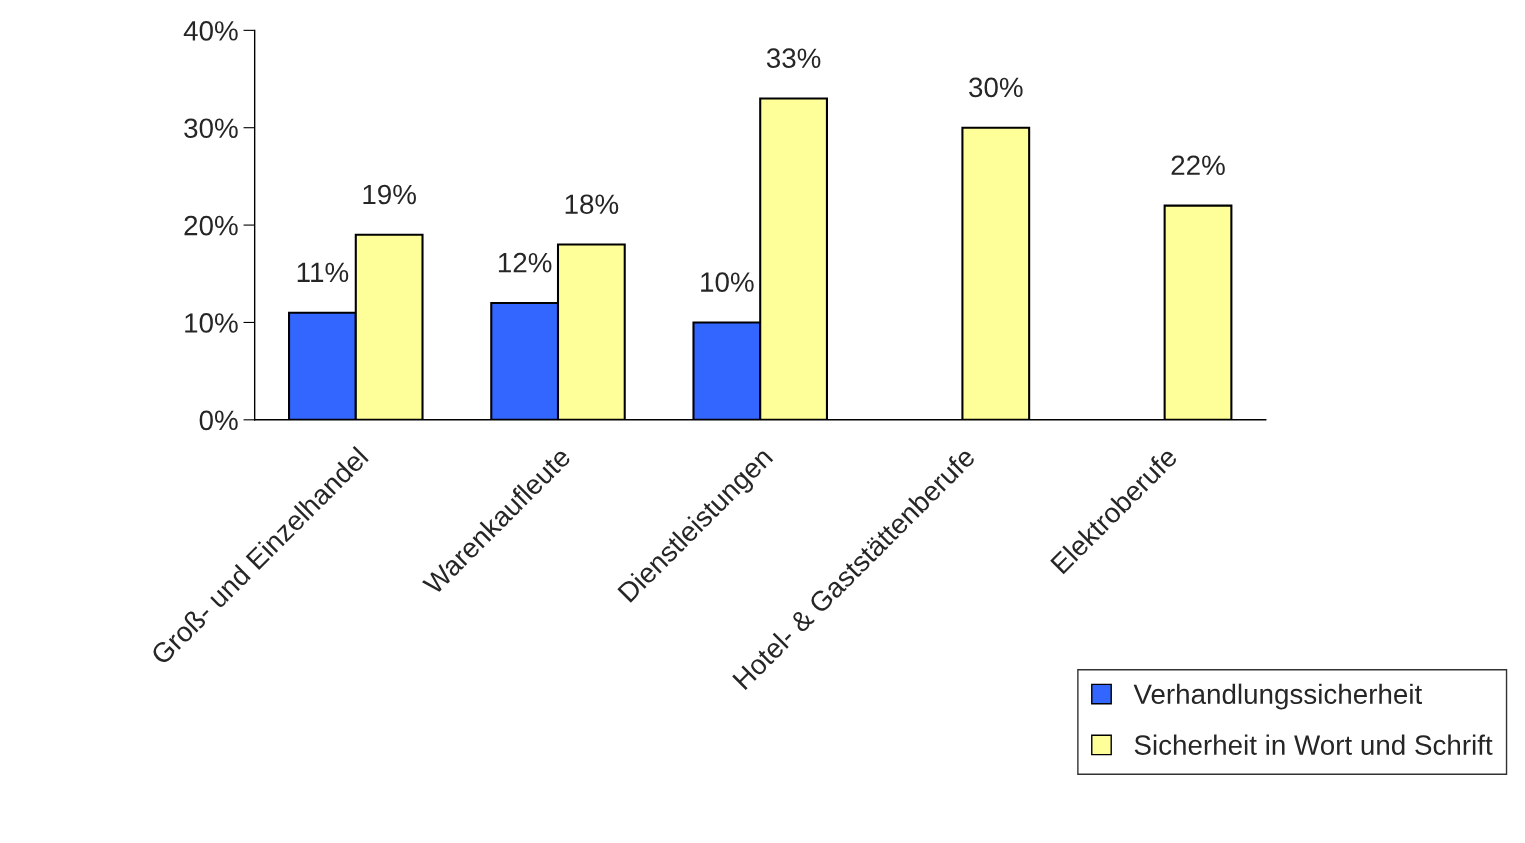  I want to click on data-label: 12%, so click(525, 262).